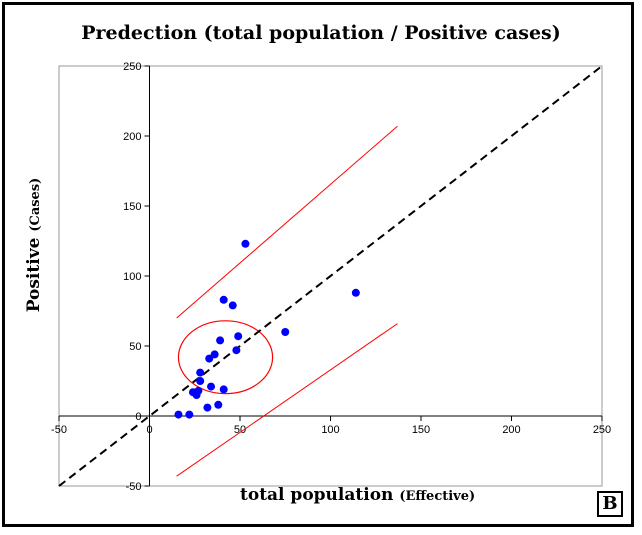 The image size is (642, 535). Describe the element at coordinates (132, 67) in the screenshot. I see `y-tick-label: 250` at that location.